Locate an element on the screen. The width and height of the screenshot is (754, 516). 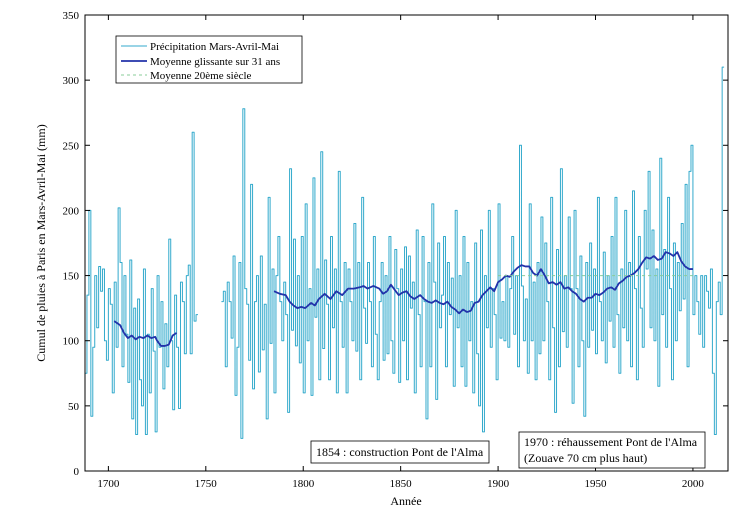
y-tick-label-0: 0 is located at coordinates (77, 472).